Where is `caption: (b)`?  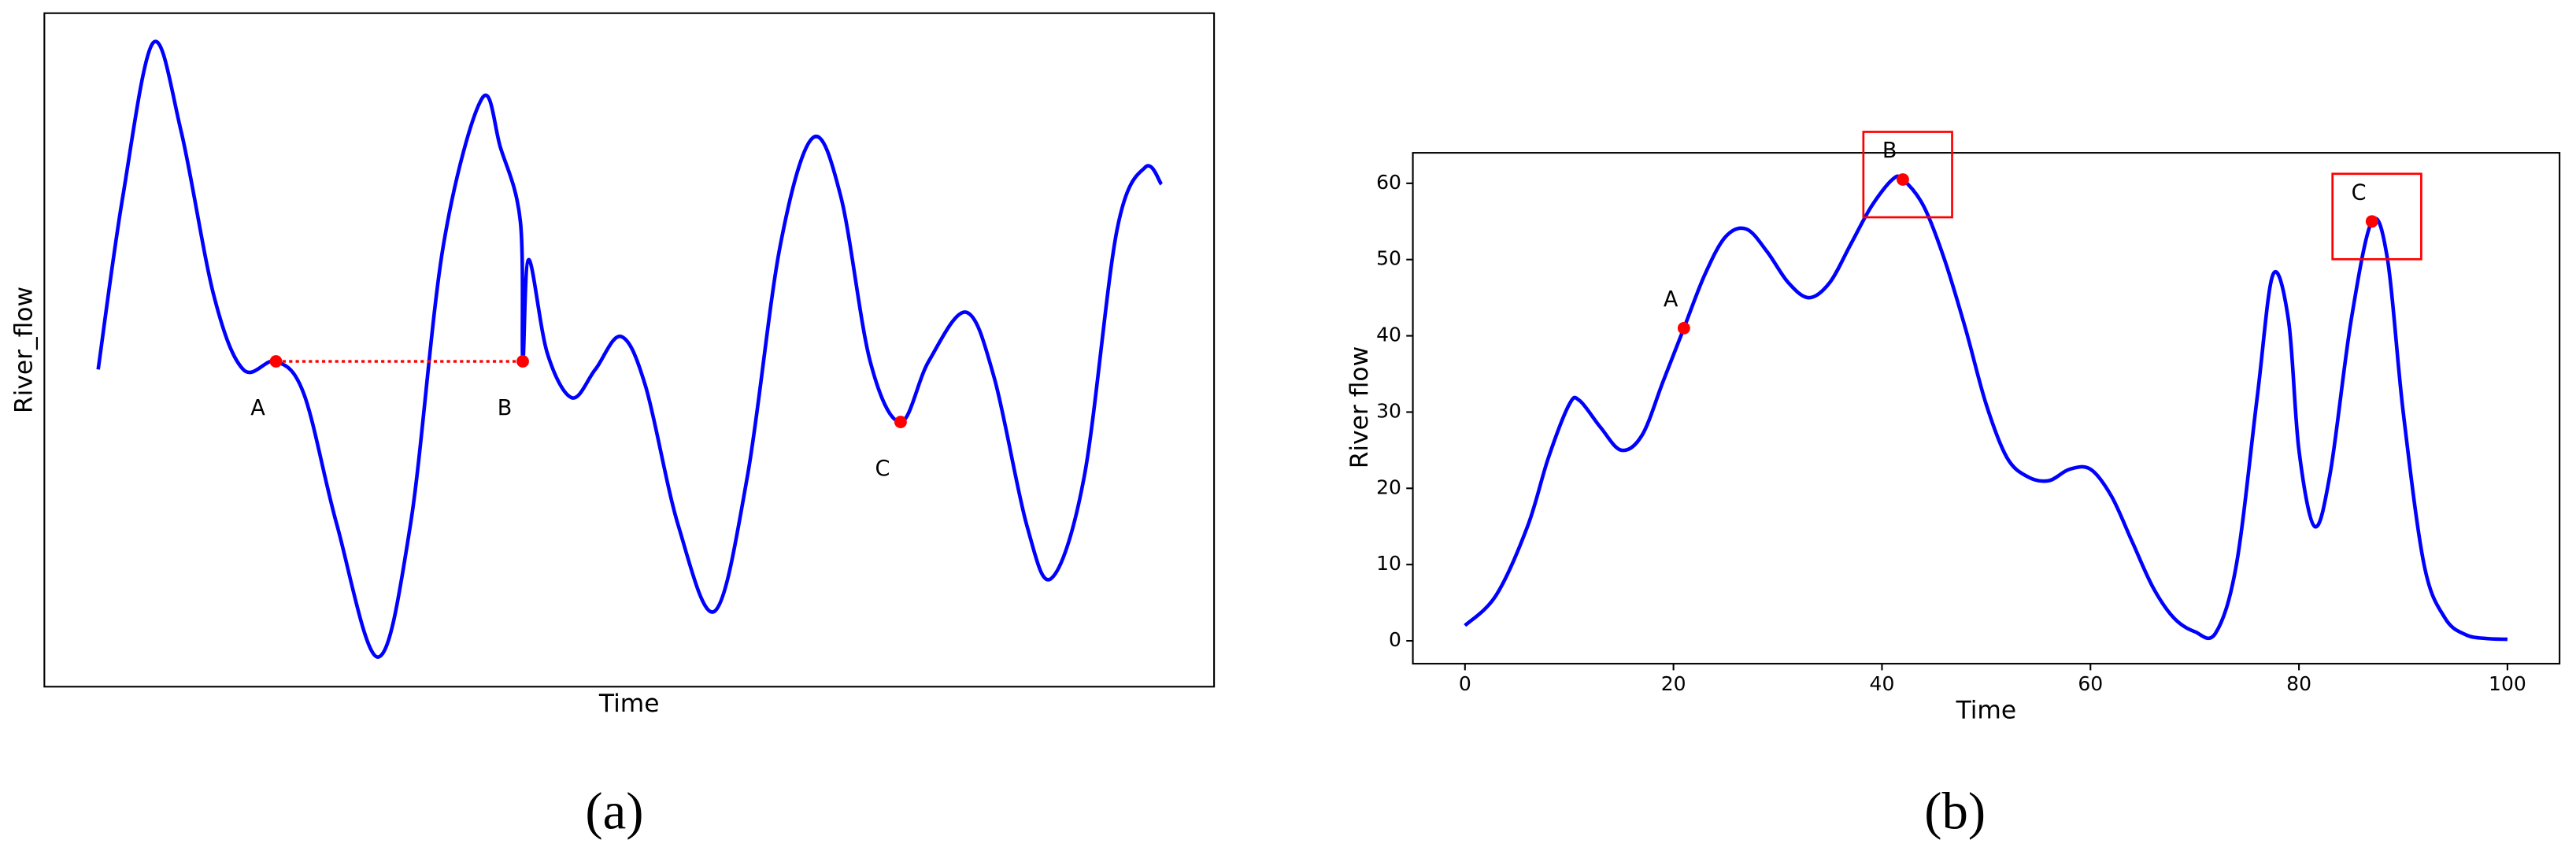
caption: (b) is located at coordinates (1955, 811).